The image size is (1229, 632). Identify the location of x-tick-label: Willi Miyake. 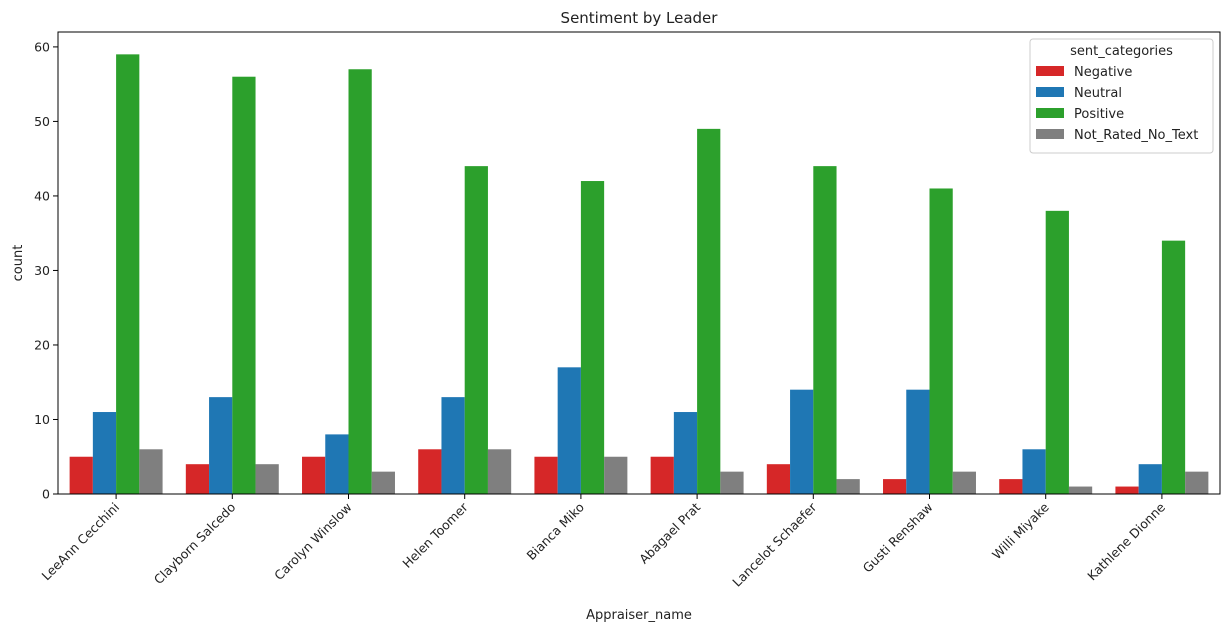
(1020, 530).